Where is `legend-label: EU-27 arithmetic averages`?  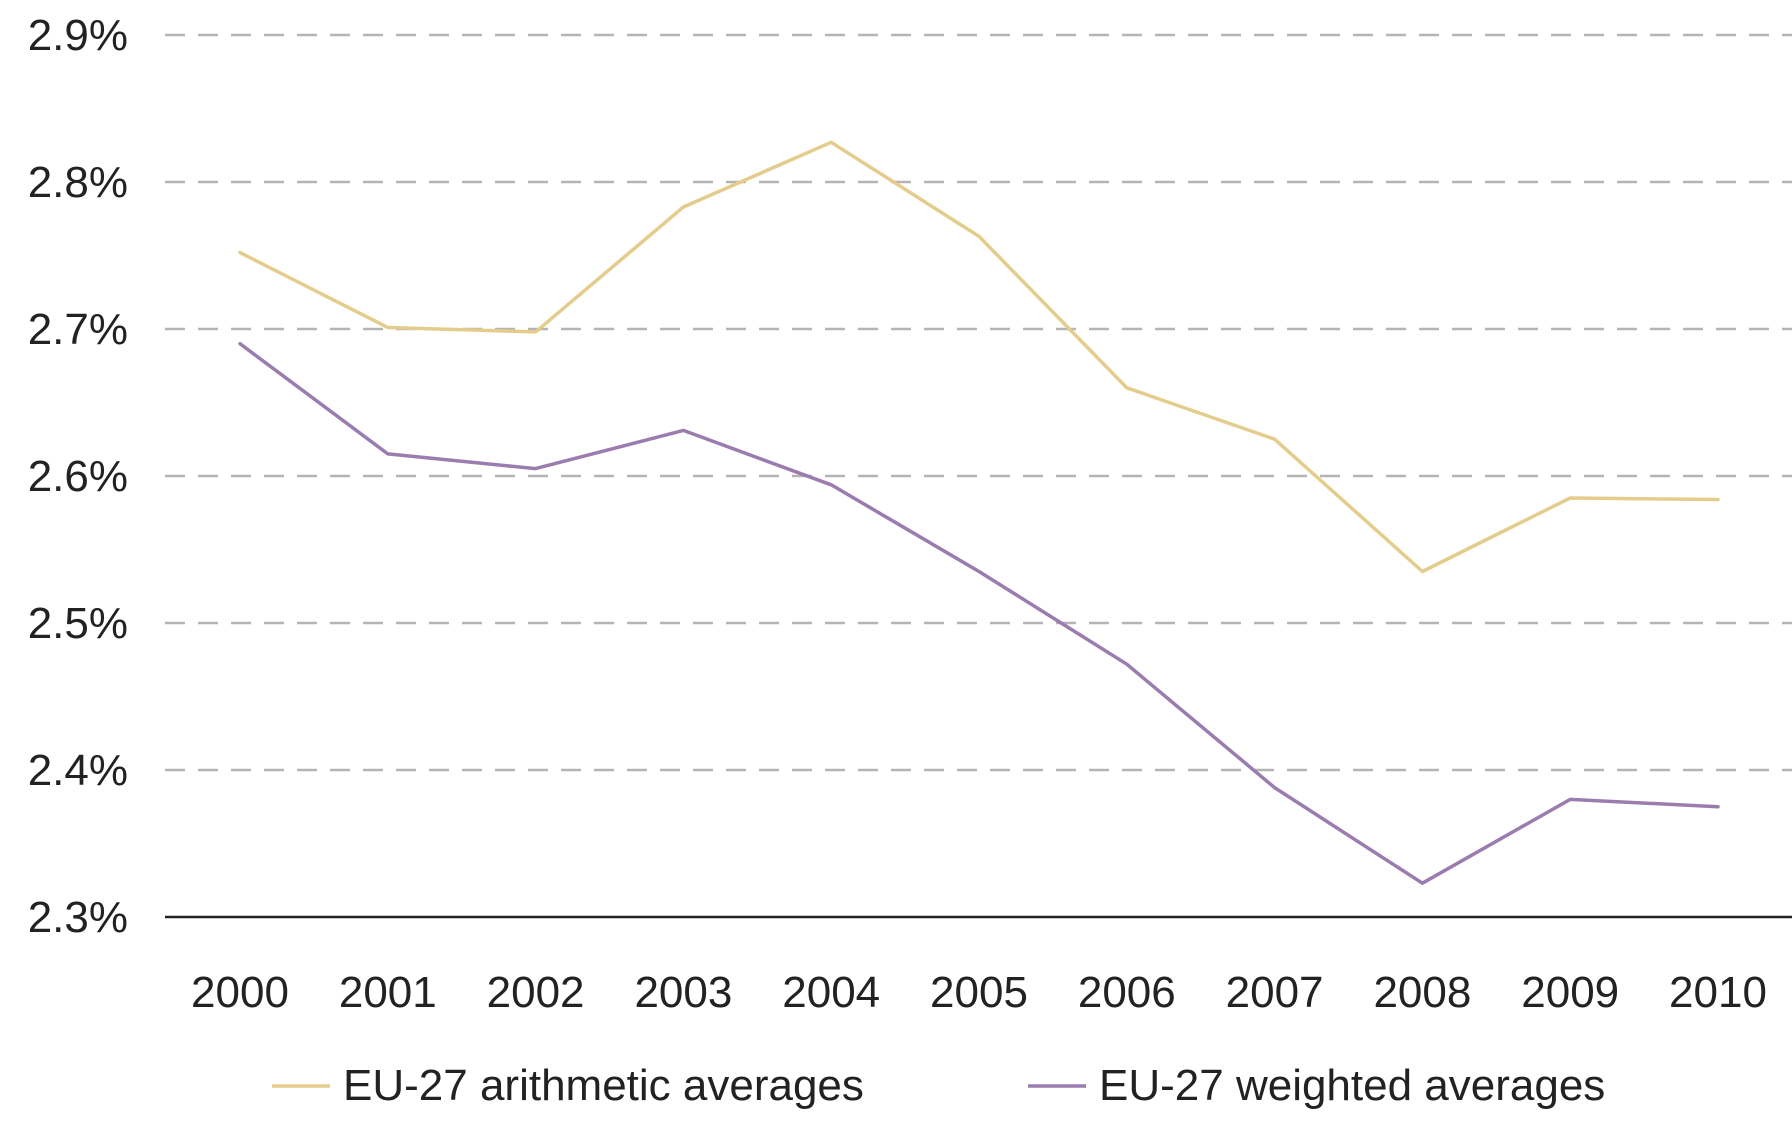 legend-label: EU-27 arithmetic averages is located at coordinates (603, 1085).